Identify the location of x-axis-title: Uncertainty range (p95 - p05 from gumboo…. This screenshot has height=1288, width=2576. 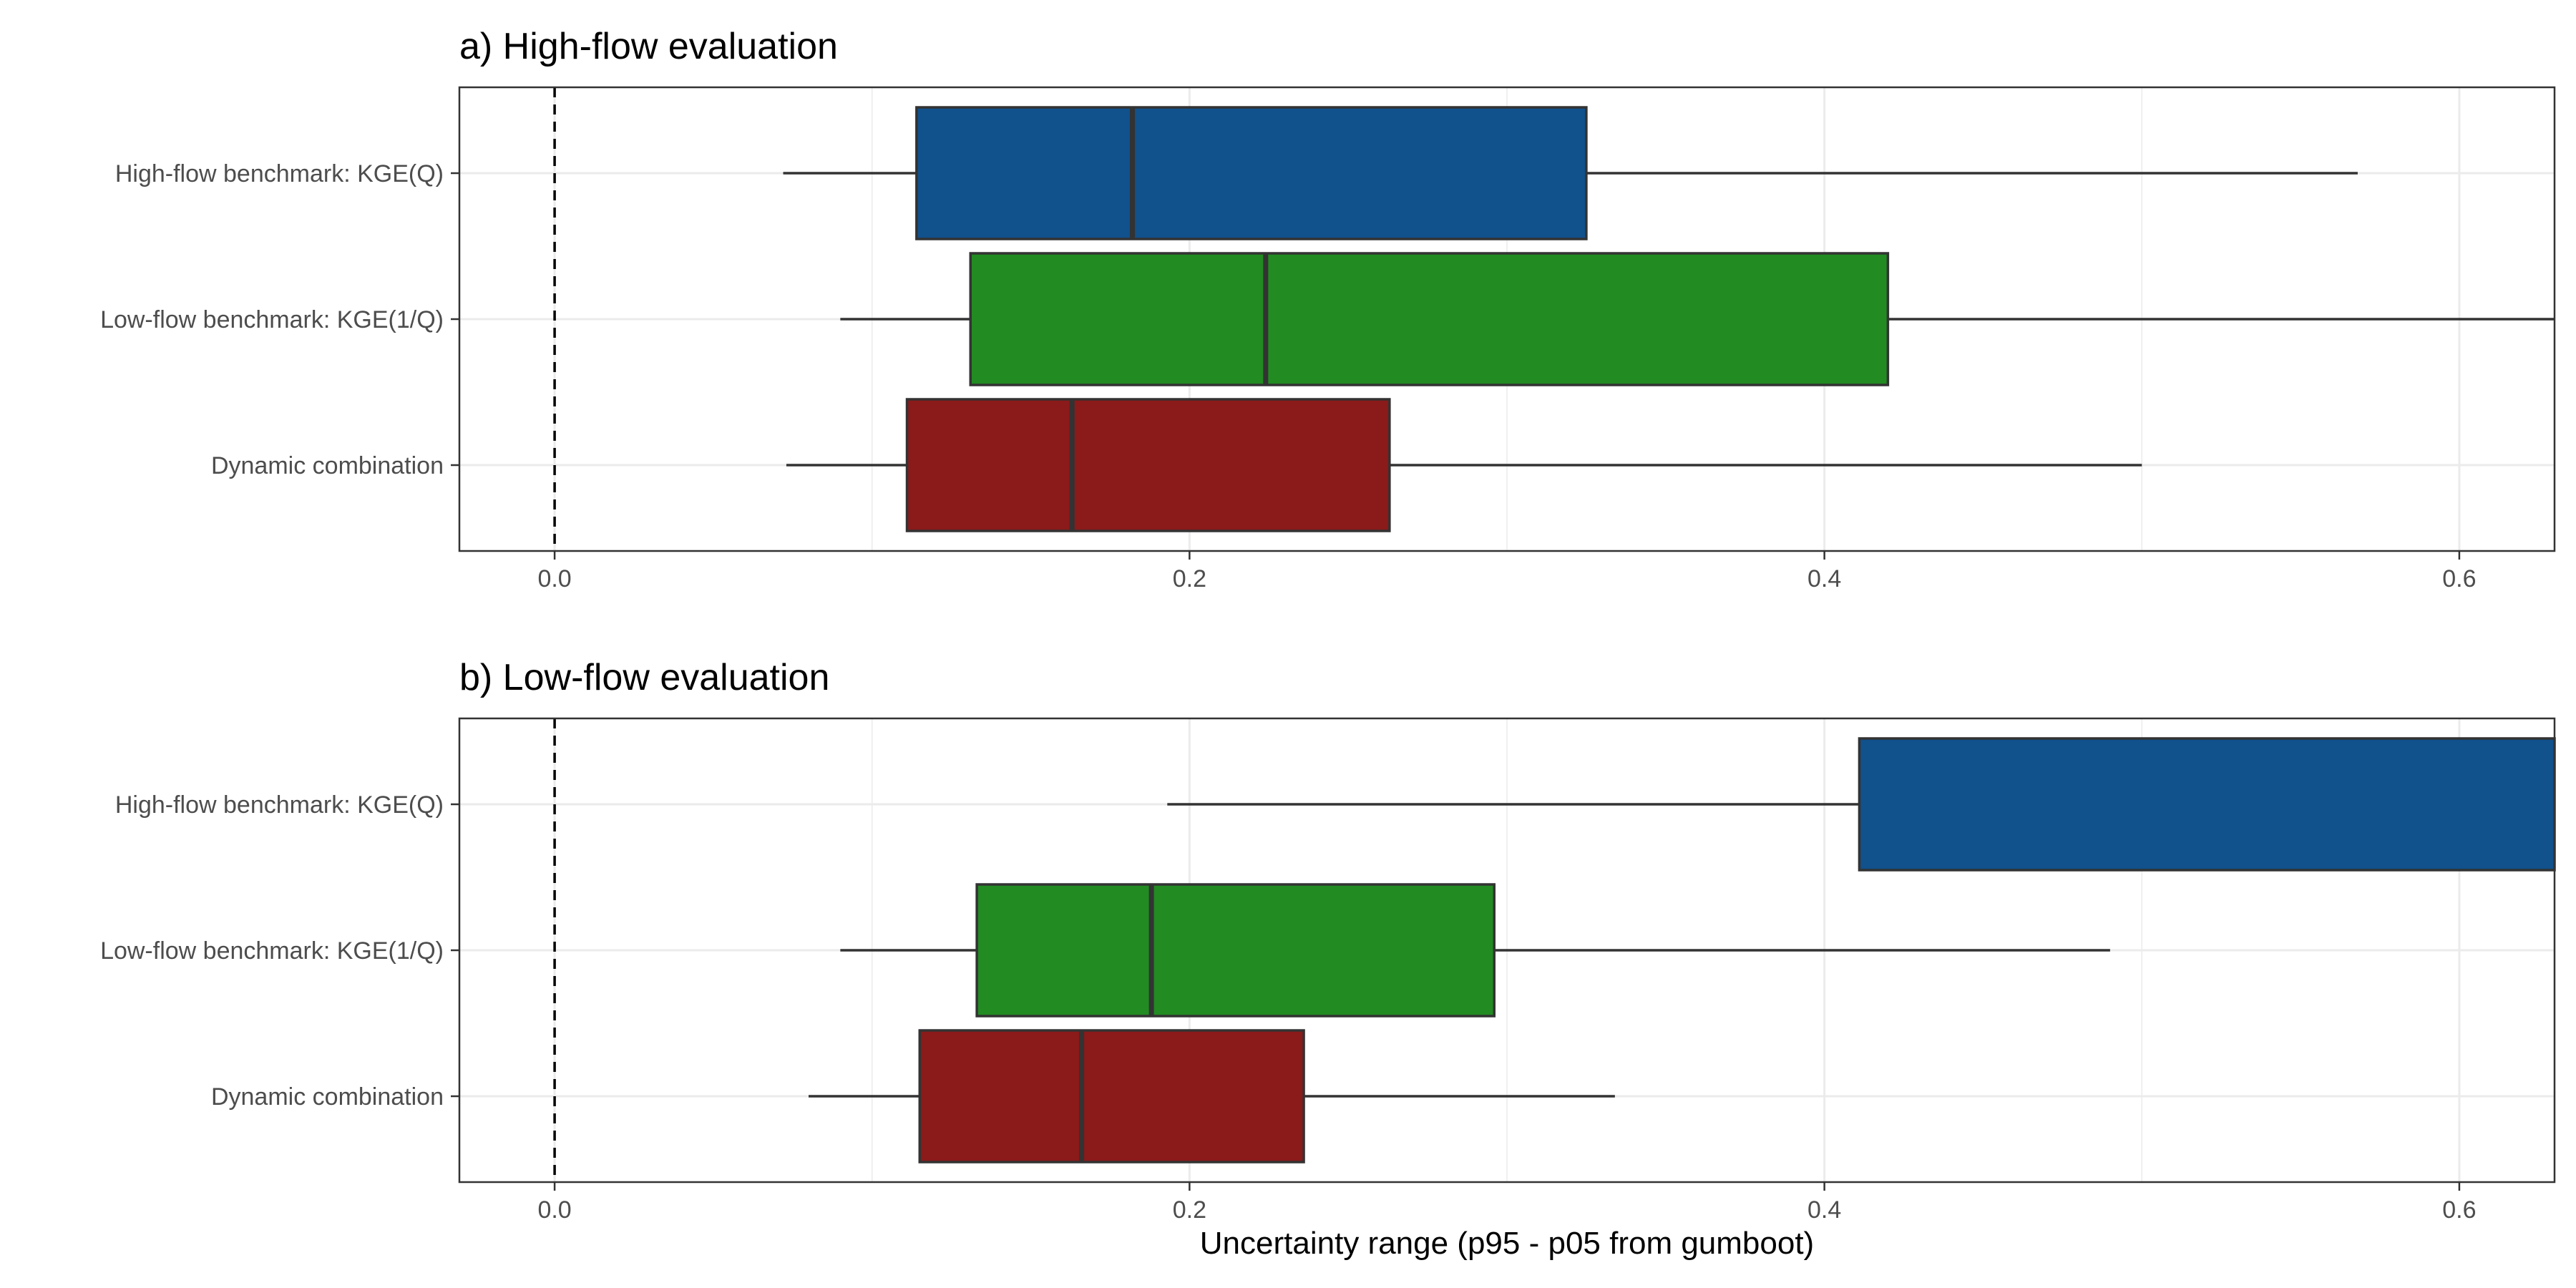
(1507, 1243).